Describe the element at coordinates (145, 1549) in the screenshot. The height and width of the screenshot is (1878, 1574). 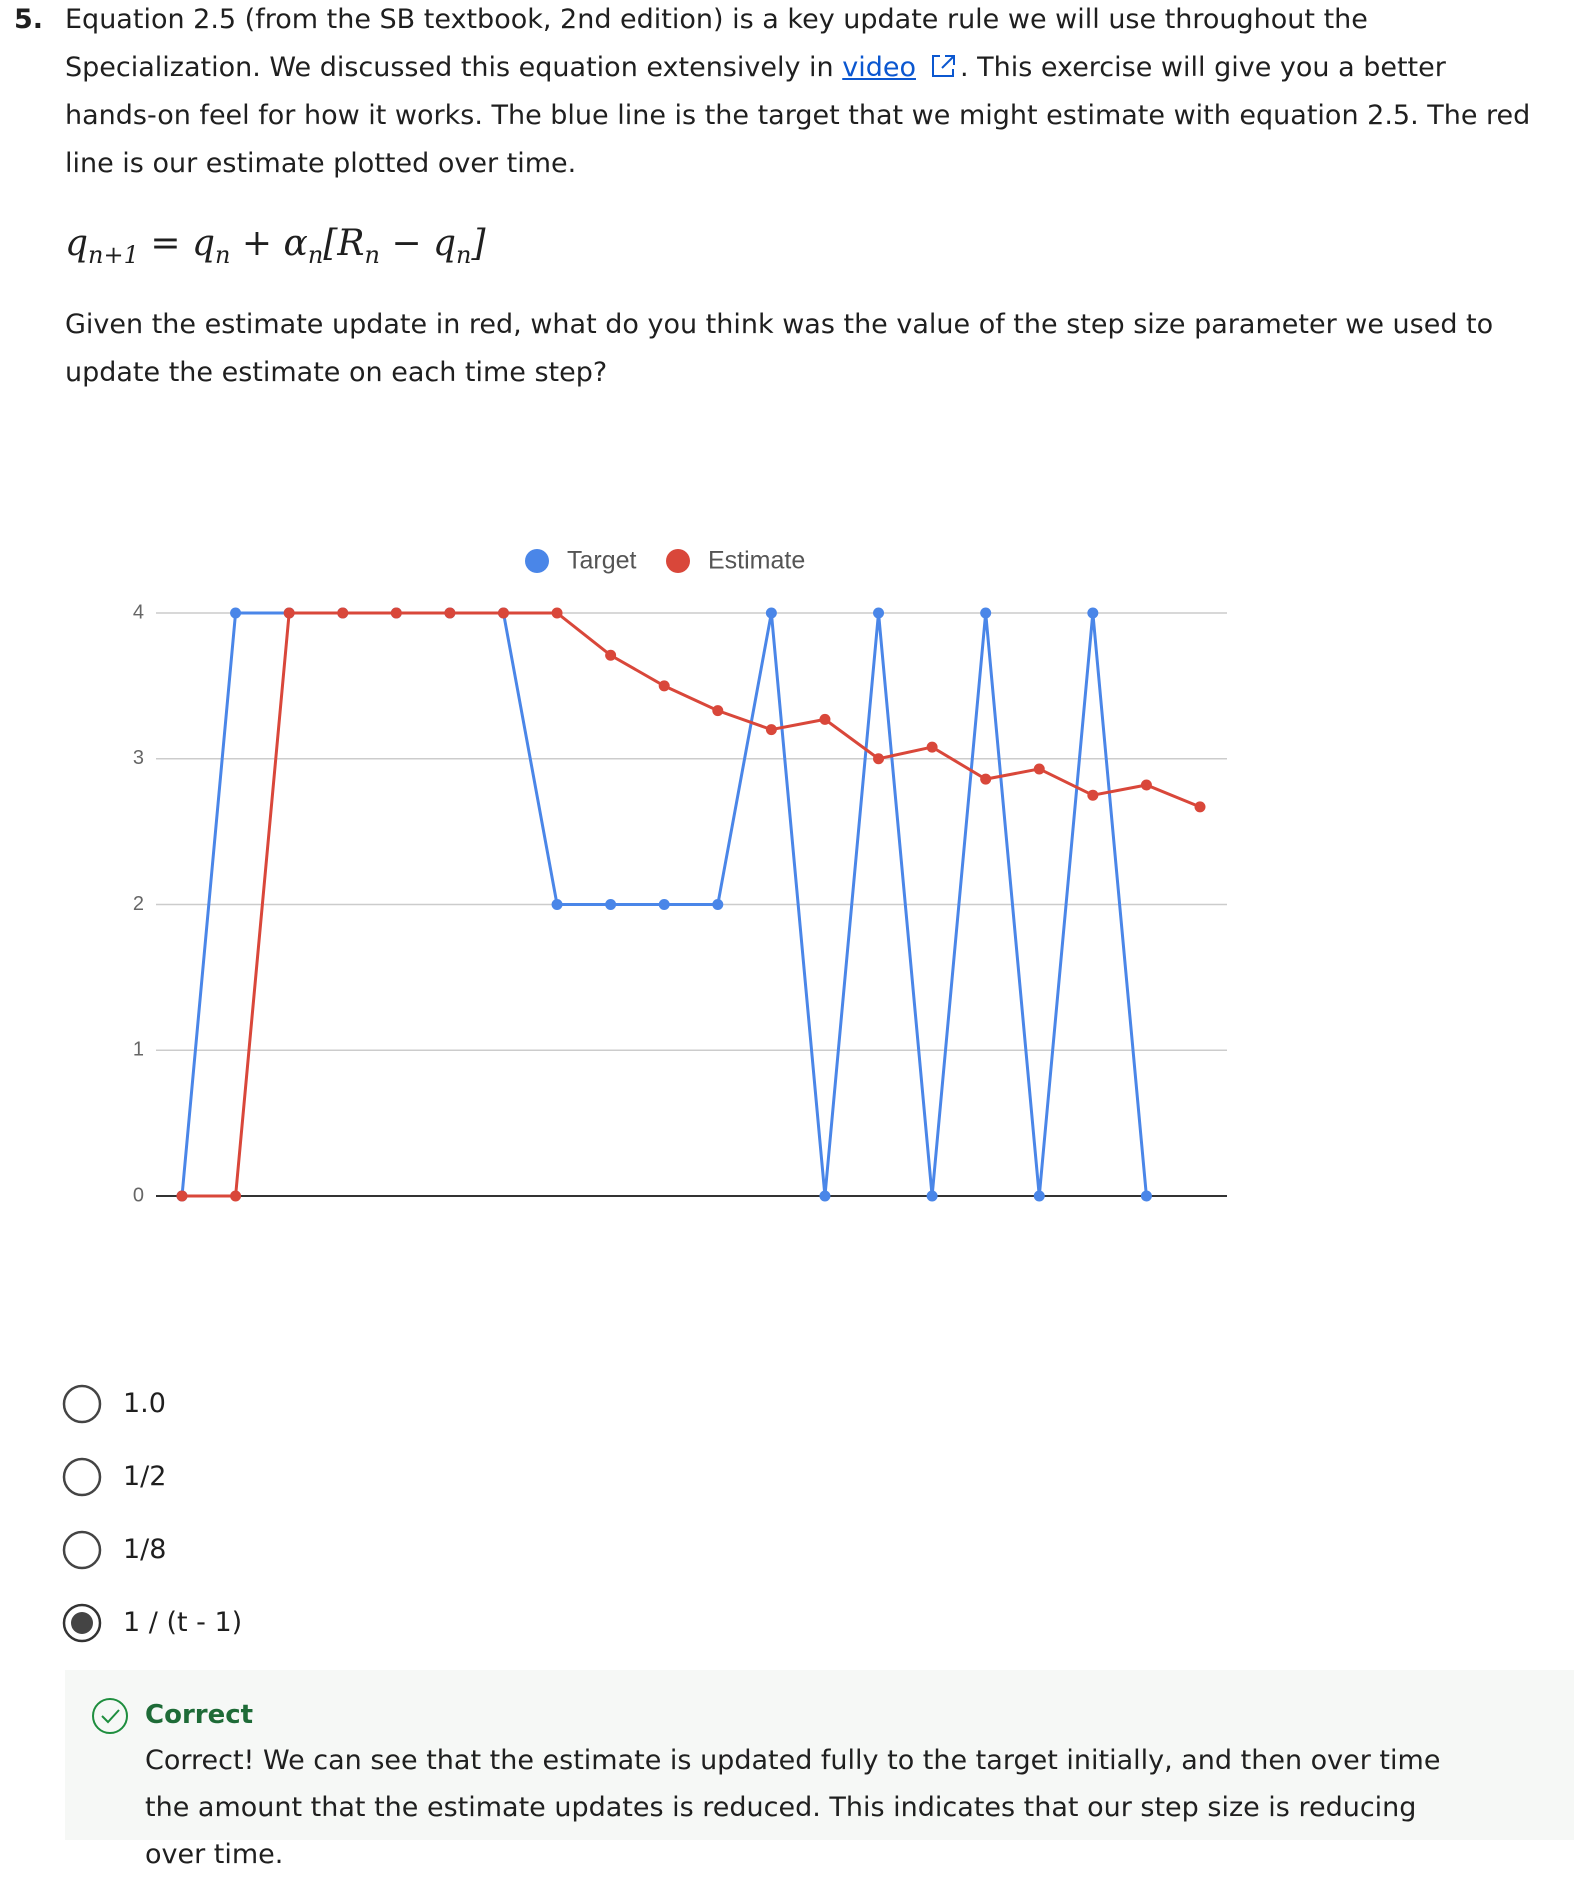
I see `option-label: 1/8` at that location.